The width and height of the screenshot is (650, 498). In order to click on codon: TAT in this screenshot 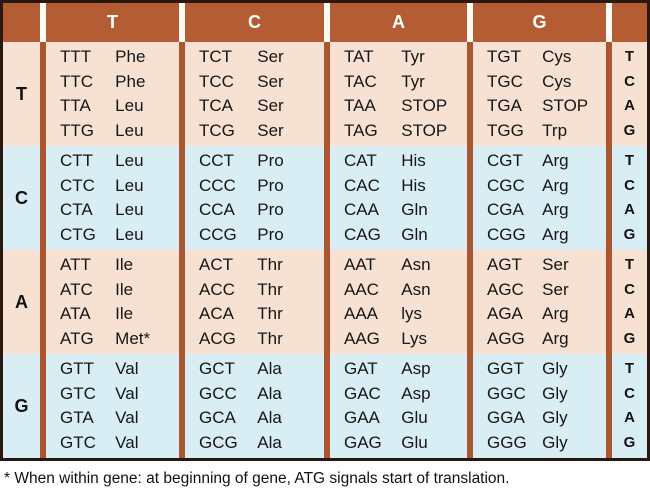, I will do `click(359, 56)`.